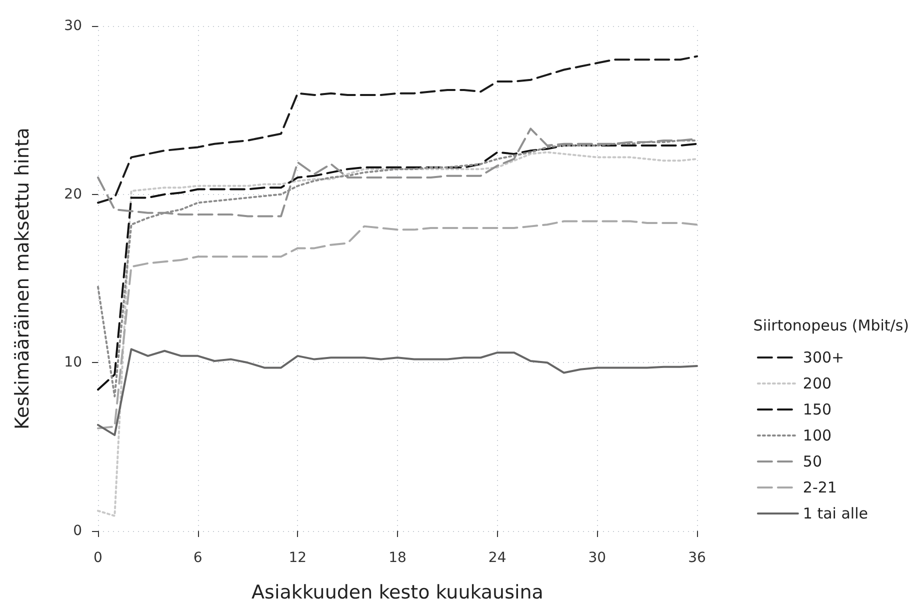  What do you see at coordinates (98, 558) in the screenshot?
I see `x-tick-label: 0` at bounding box center [98, 558].